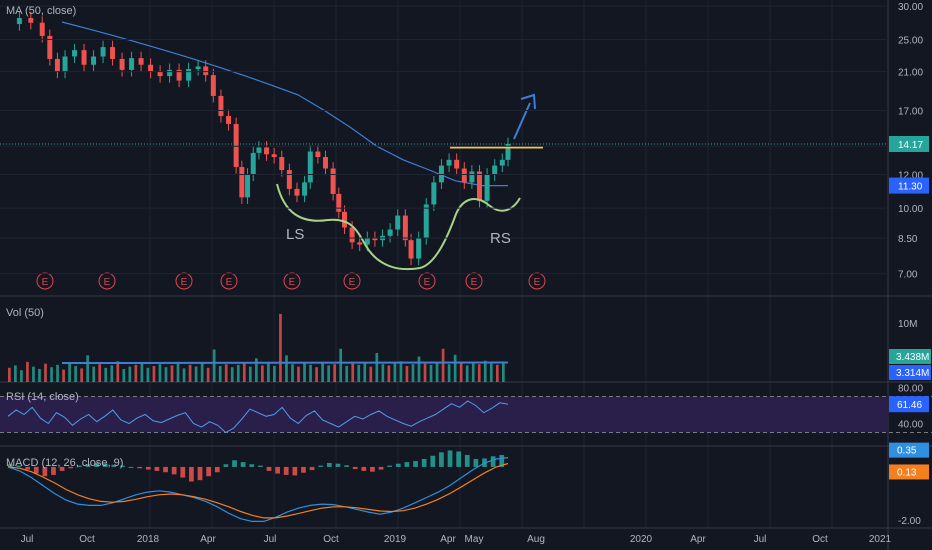 The height and width of the screenshot is (550, 932). I want to click on macd-tick-label: -2.00, so click(909, 521).